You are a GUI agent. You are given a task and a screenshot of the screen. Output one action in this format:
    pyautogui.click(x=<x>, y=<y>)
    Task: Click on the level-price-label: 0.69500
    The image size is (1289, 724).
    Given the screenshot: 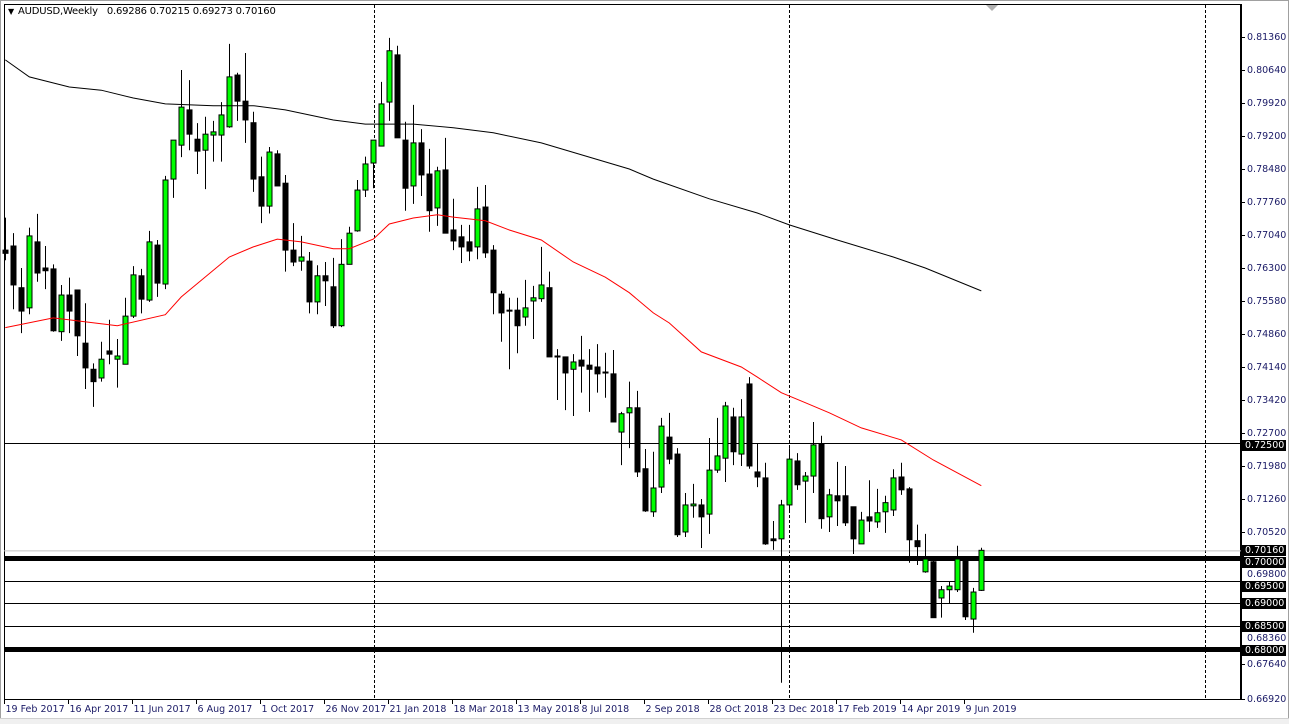 What is the action you would take?
    pyautogui.click(x=1264, y=586)
    